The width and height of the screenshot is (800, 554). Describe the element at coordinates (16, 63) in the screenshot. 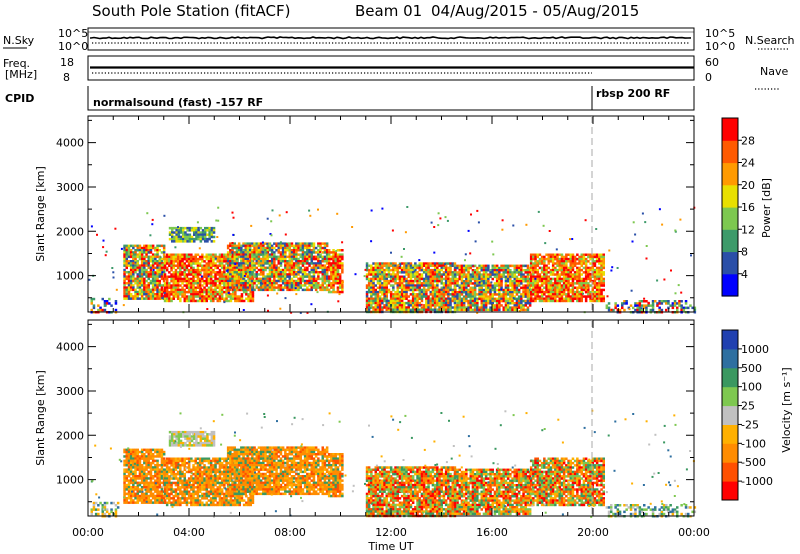

I see `freq-label: Freq.` at that location.